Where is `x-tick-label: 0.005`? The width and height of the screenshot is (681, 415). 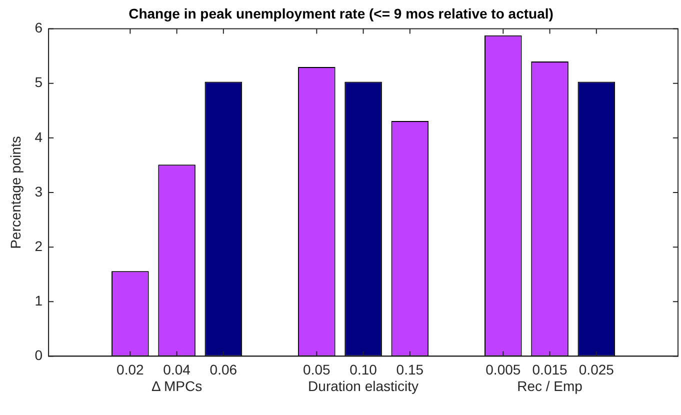
x-tick-label: 0.005 is located at coordinates (503, 369).